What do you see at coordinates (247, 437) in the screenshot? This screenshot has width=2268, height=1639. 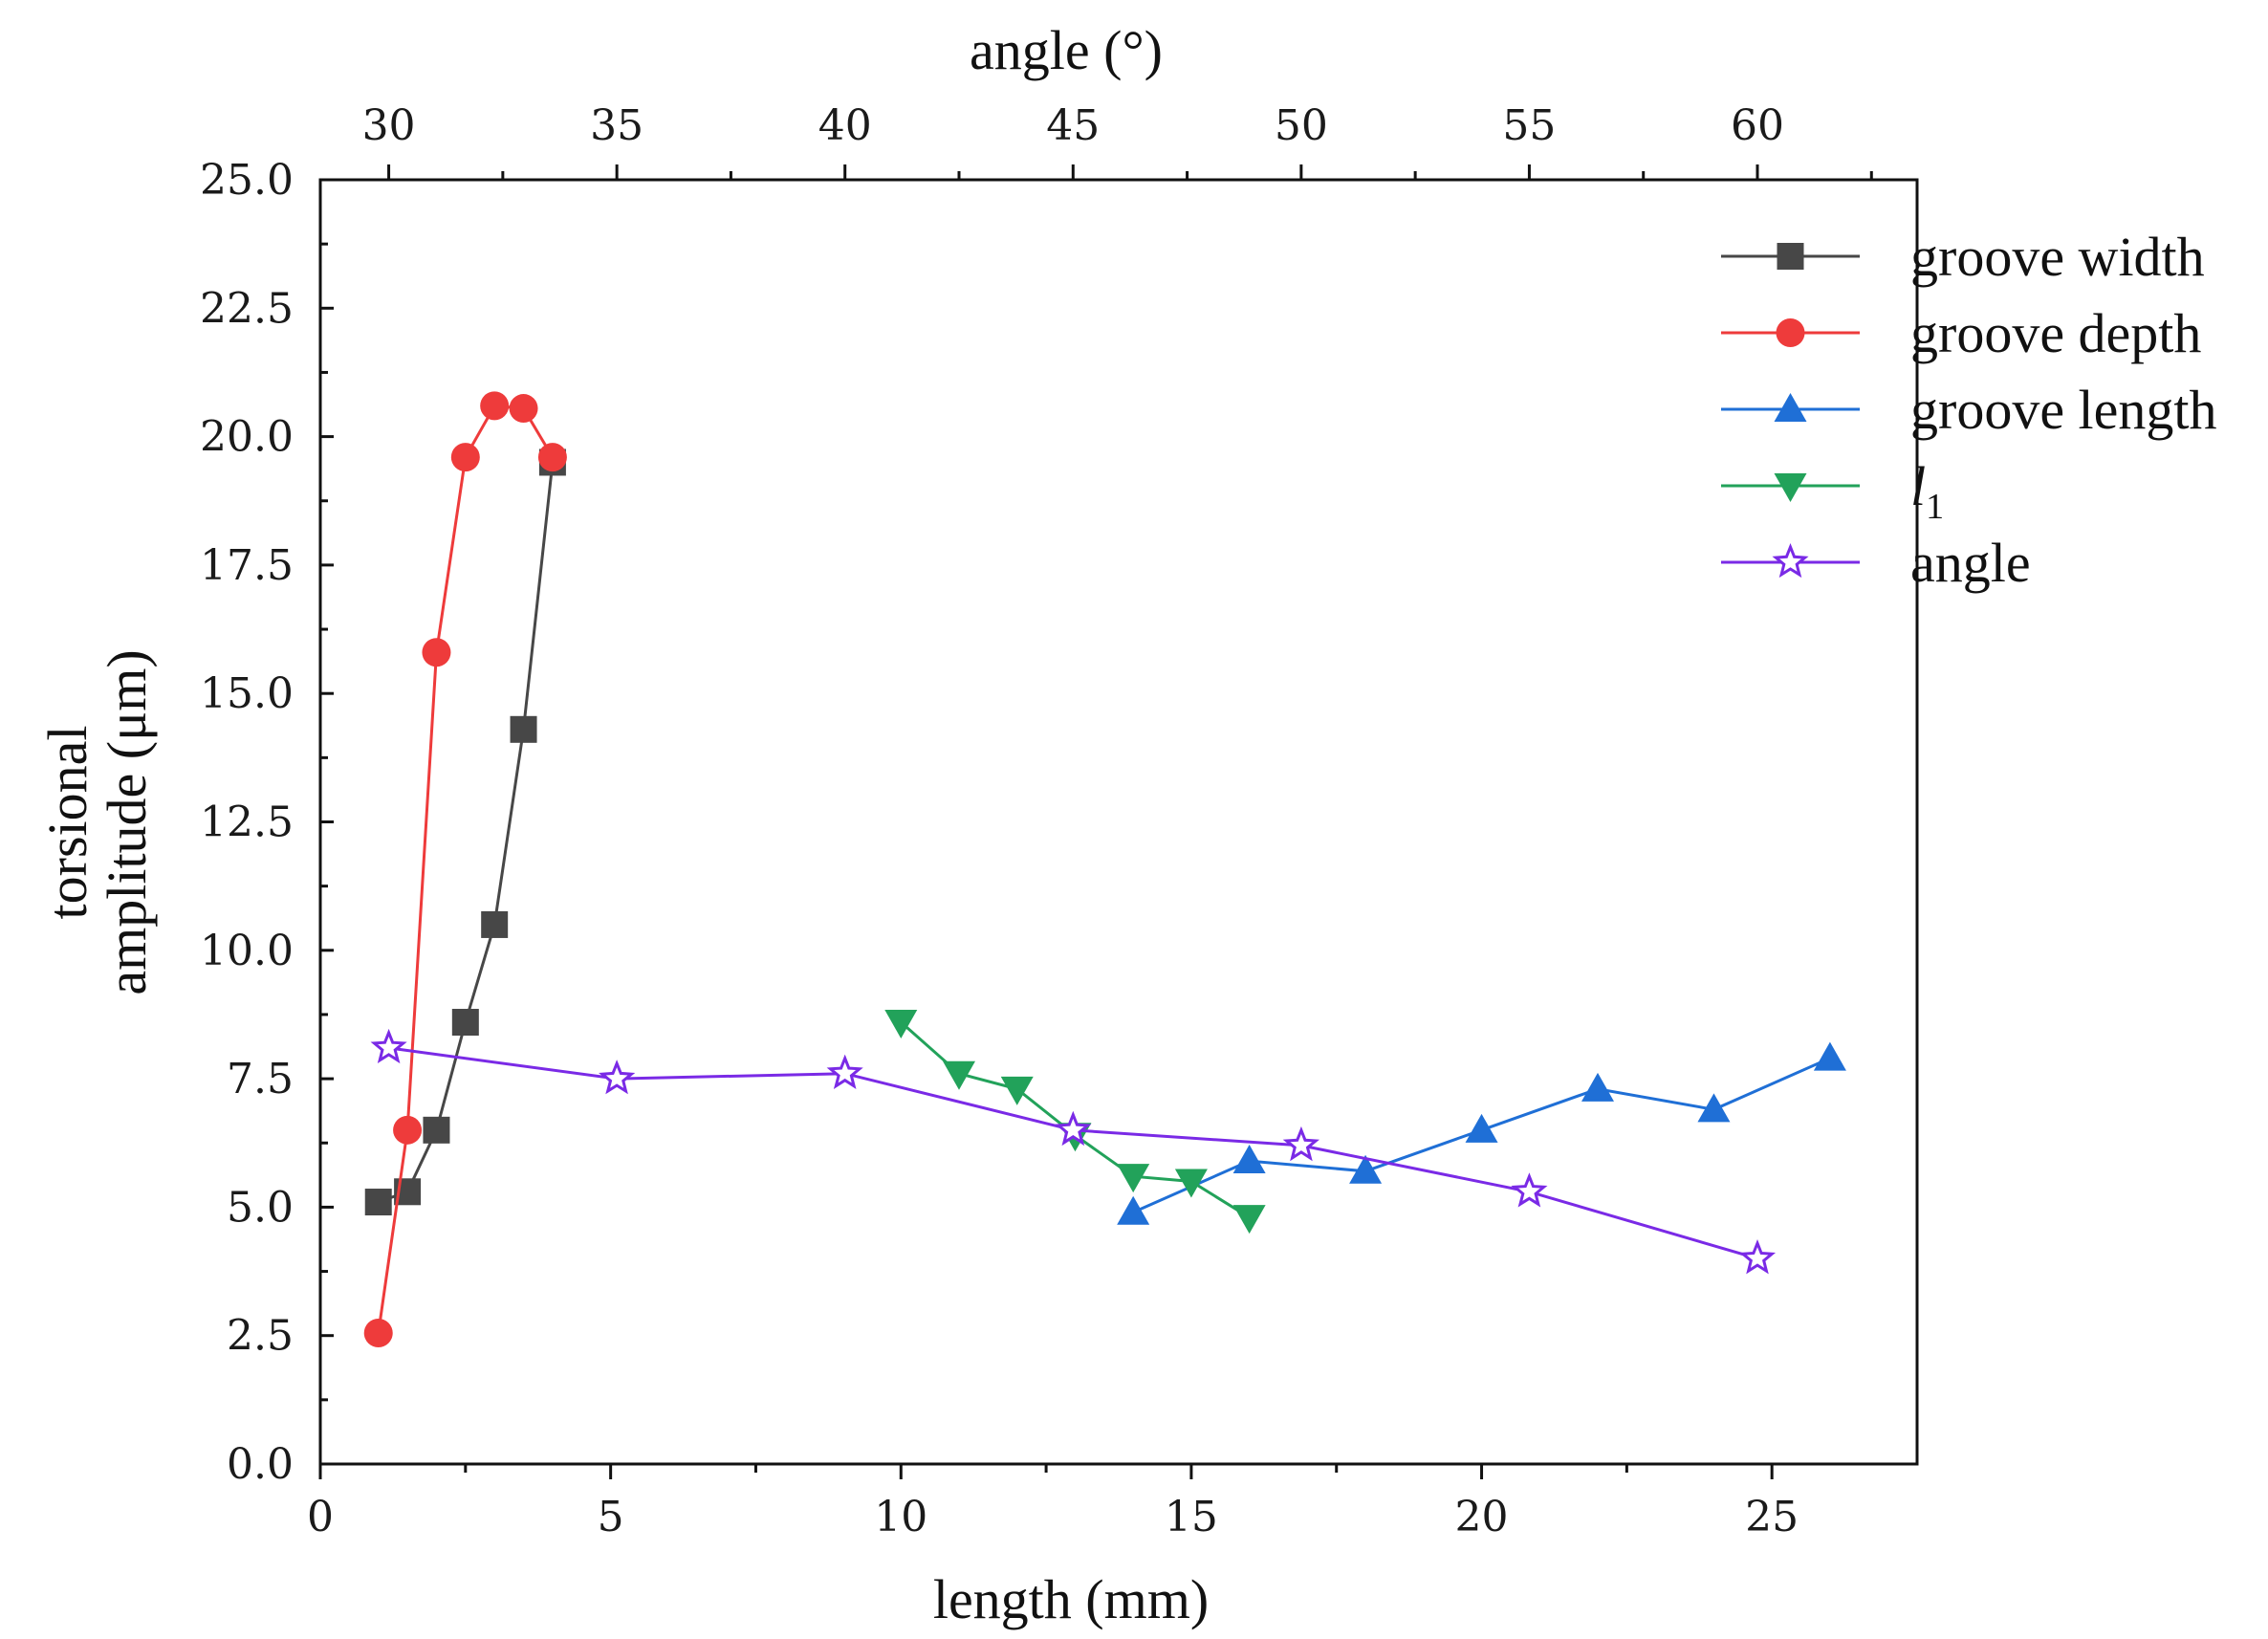 I see `y-tick-label: 20.0` at bounding box center [247, 437].